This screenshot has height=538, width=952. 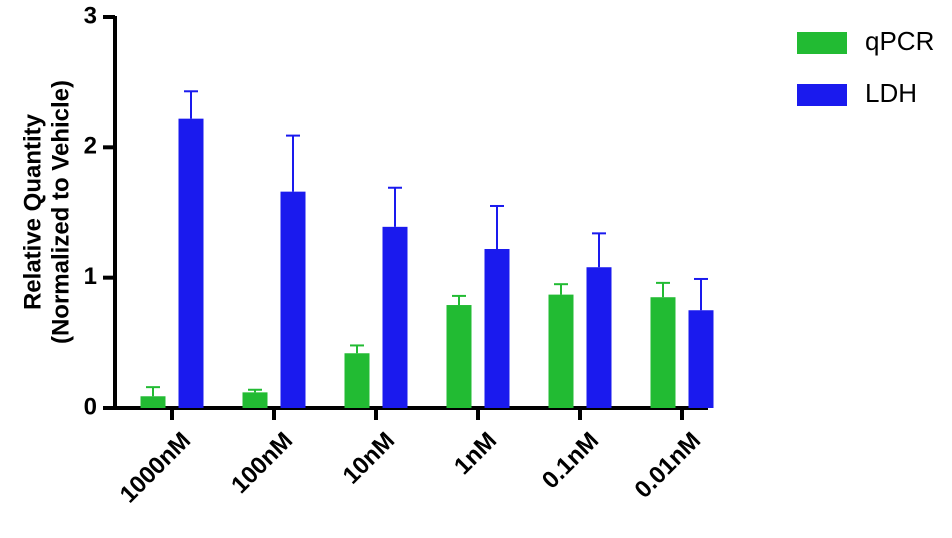 What do you see at coordinates (32, 211) in the screenshot?
I see `y-axis-label-line-1: Relative Quantity` at bounding box center [32, 211].